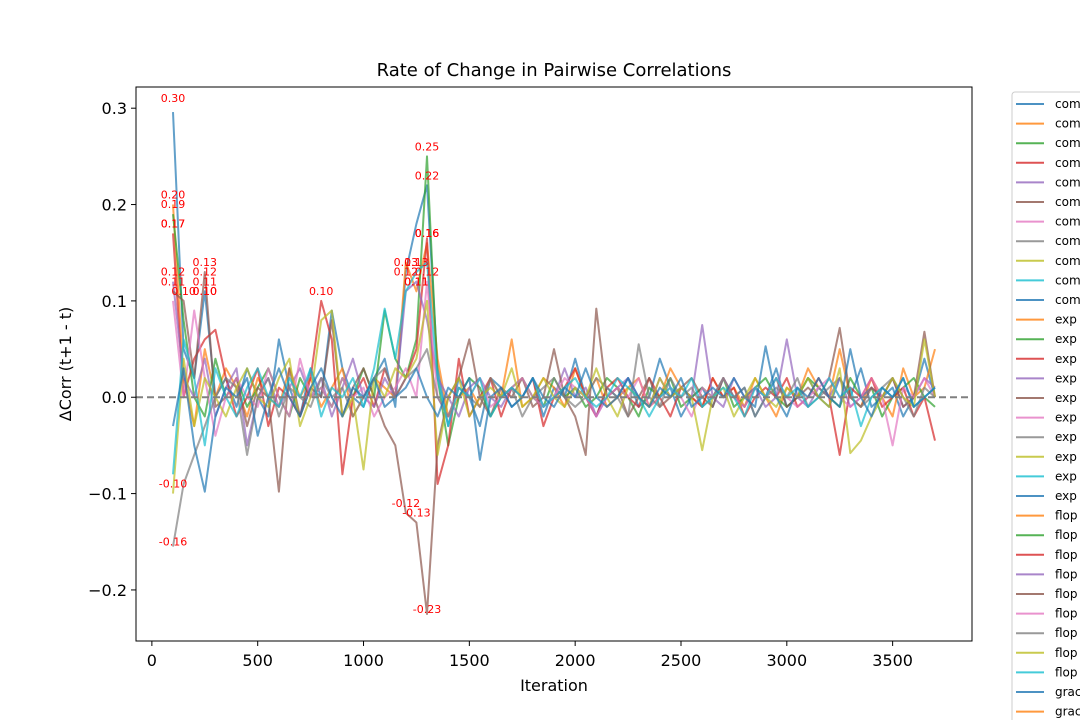  What do you see at coordinates (257, 660) in the screenshot?
I see `x-tick-label: 500` at bounding box center [257, 660].